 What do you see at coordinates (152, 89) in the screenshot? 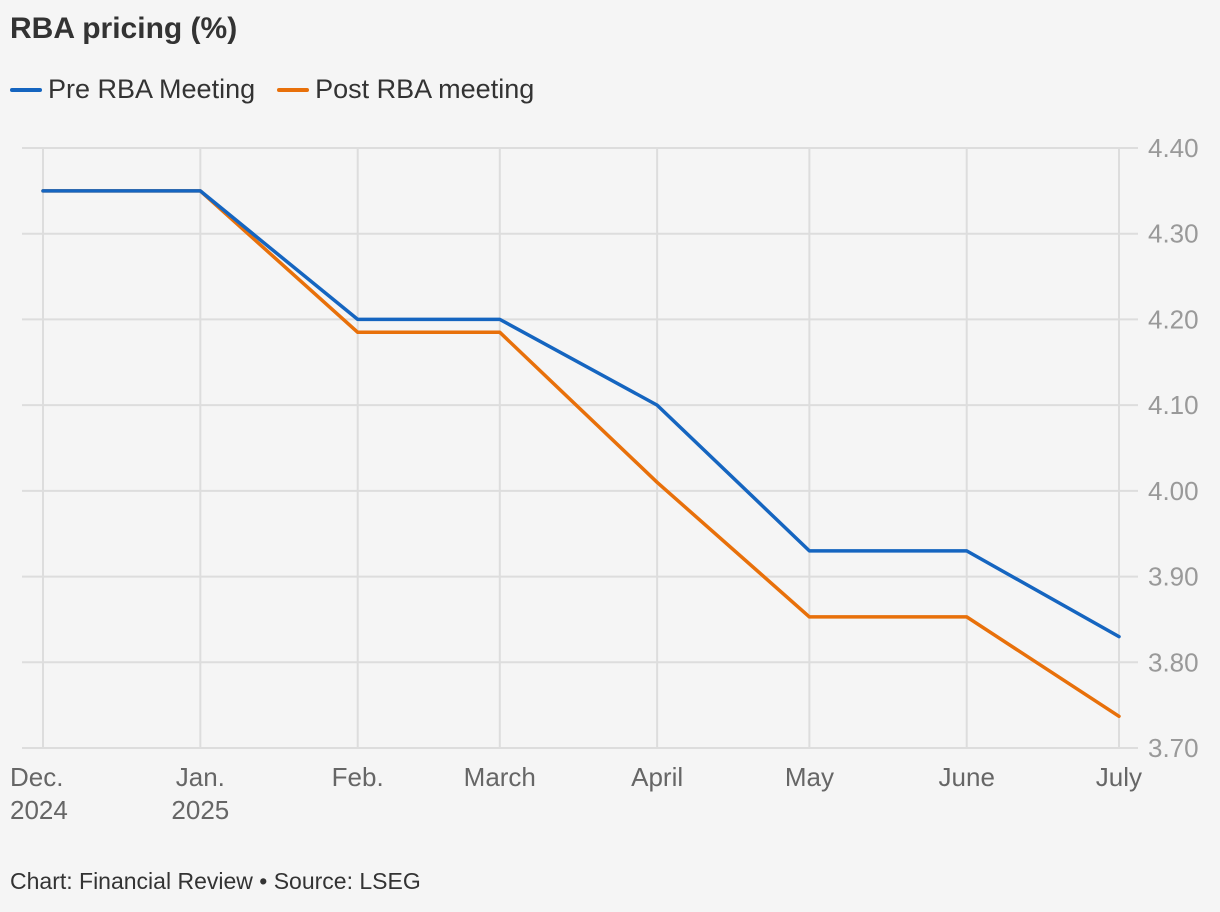
I see `legend-label-pre: Pre RBA Meeting` at bounding box center [152, 89].